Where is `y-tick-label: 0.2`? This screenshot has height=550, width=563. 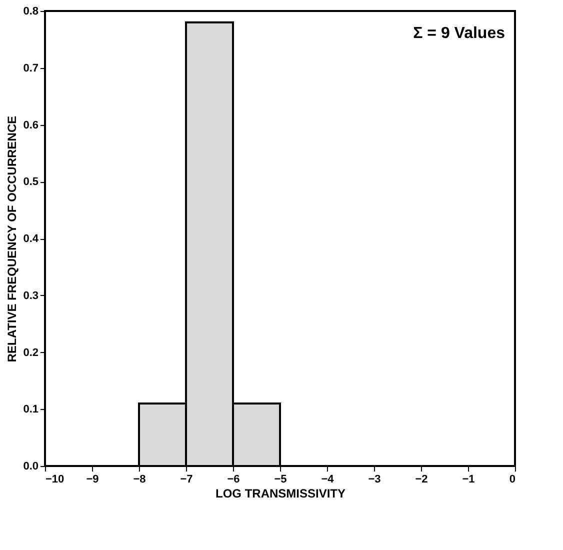 y-tick-label: 0.2 is located at coordinates (30, 352).